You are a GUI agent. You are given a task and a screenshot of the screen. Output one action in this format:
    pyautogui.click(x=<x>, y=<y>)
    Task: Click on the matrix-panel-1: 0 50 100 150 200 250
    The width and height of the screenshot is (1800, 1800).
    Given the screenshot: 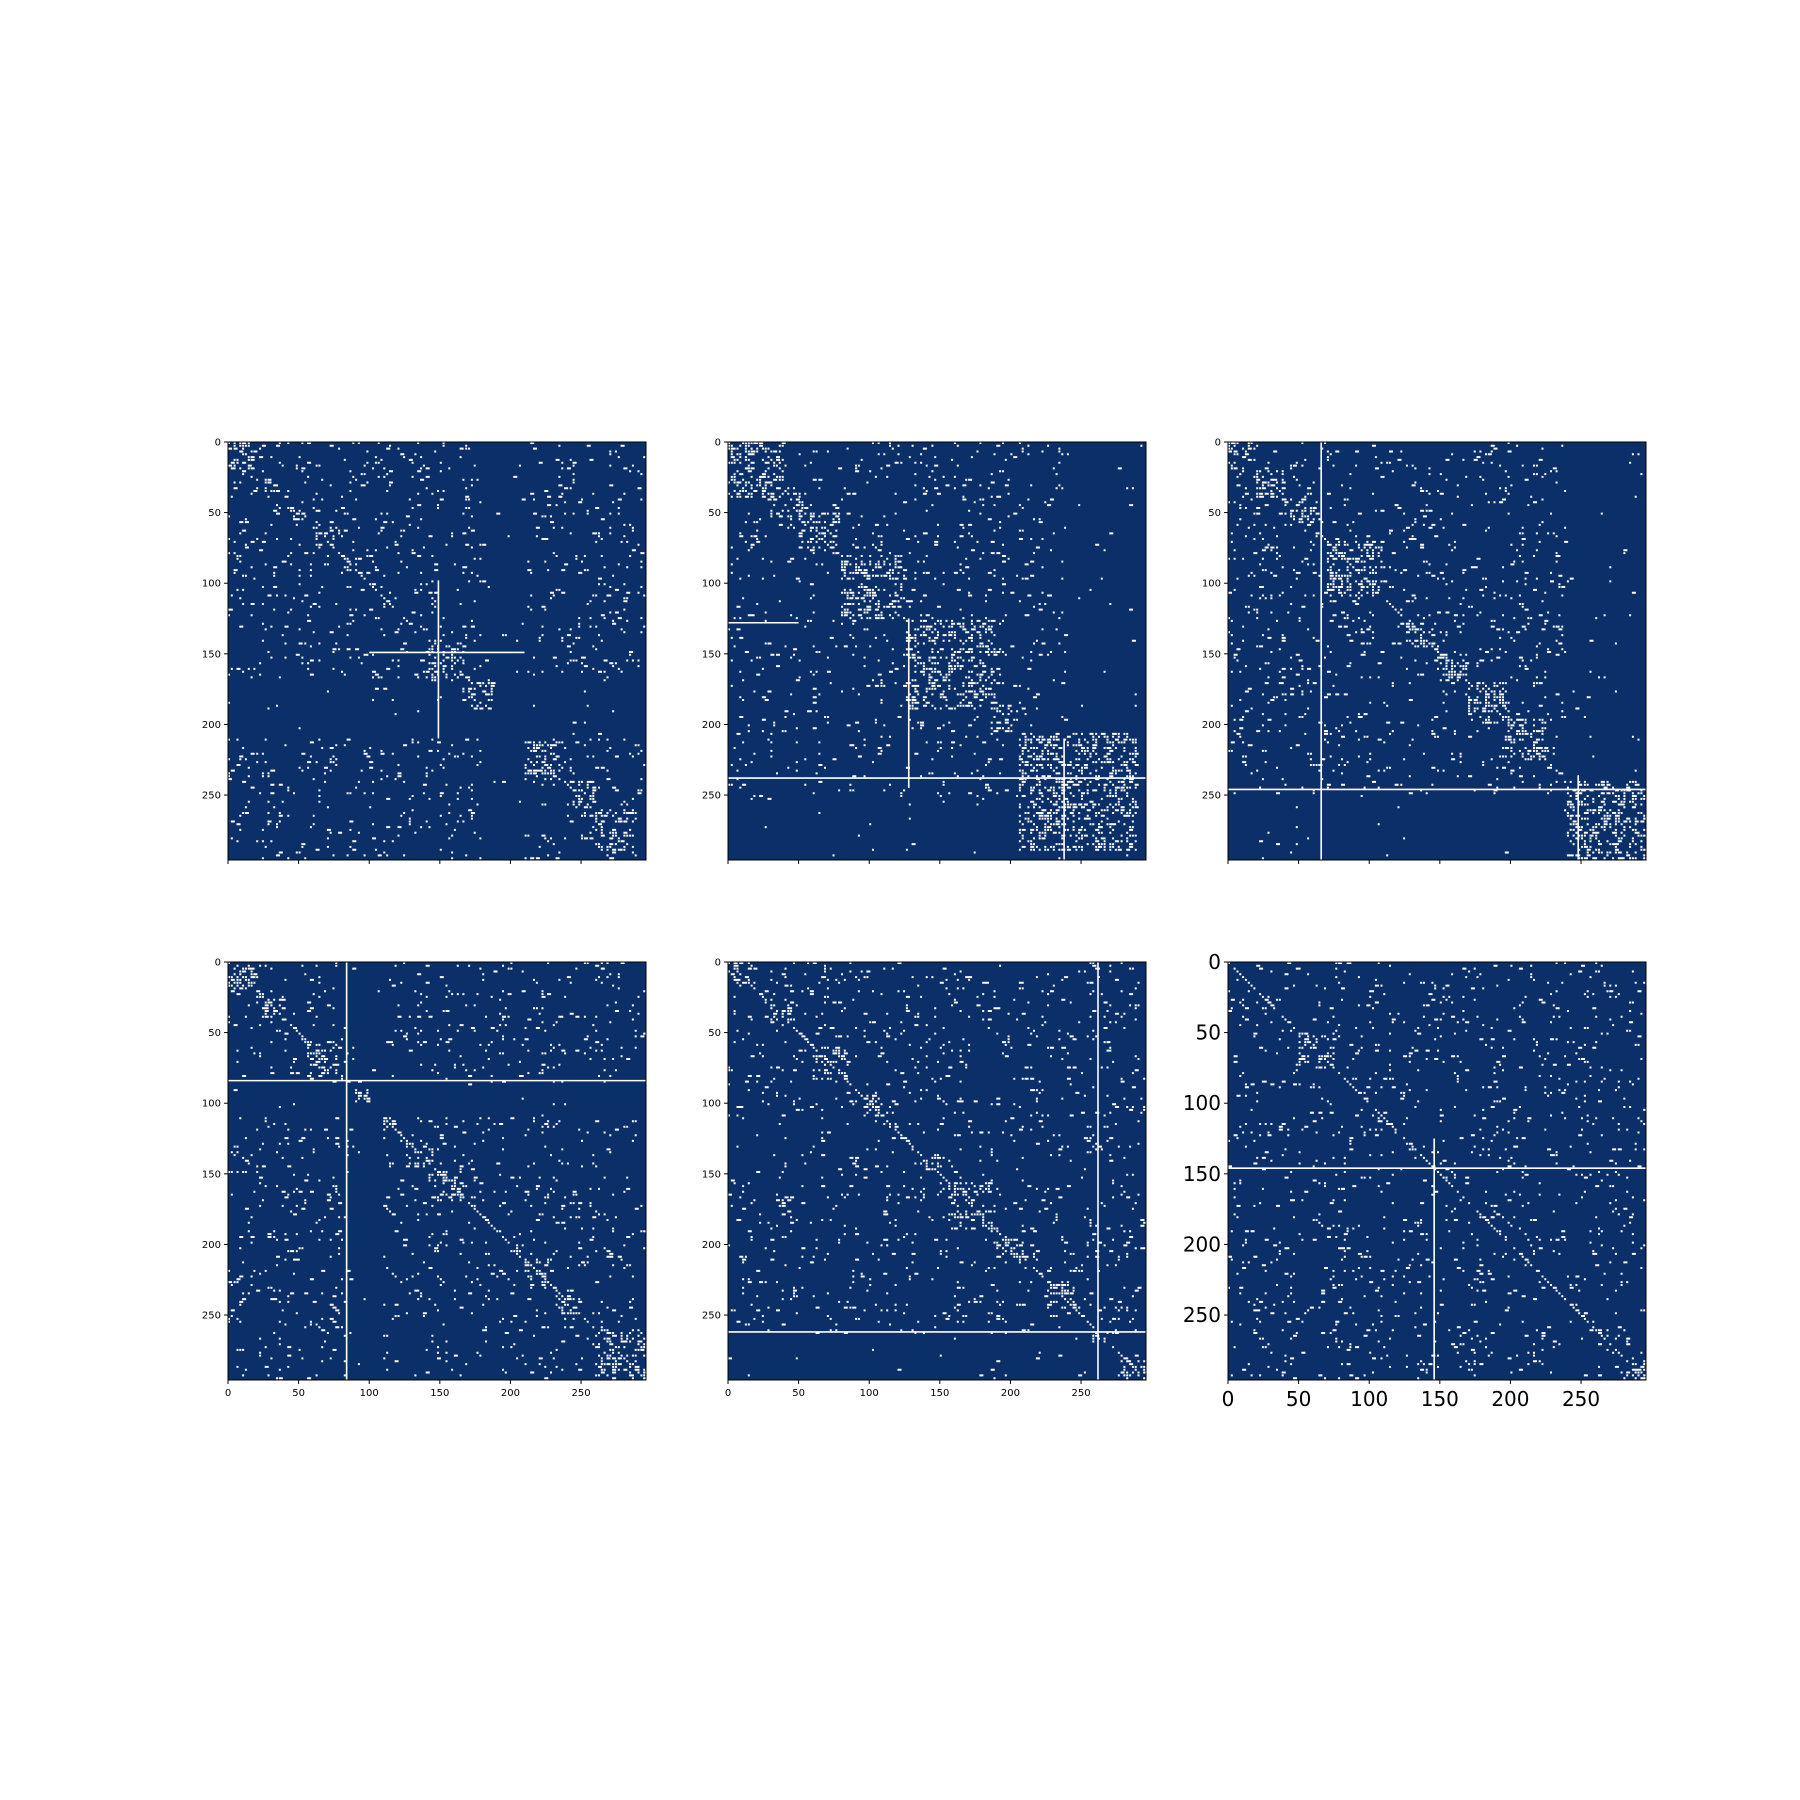 What is the action you would take?
    pyautogui.click(x=393, y=655)
    